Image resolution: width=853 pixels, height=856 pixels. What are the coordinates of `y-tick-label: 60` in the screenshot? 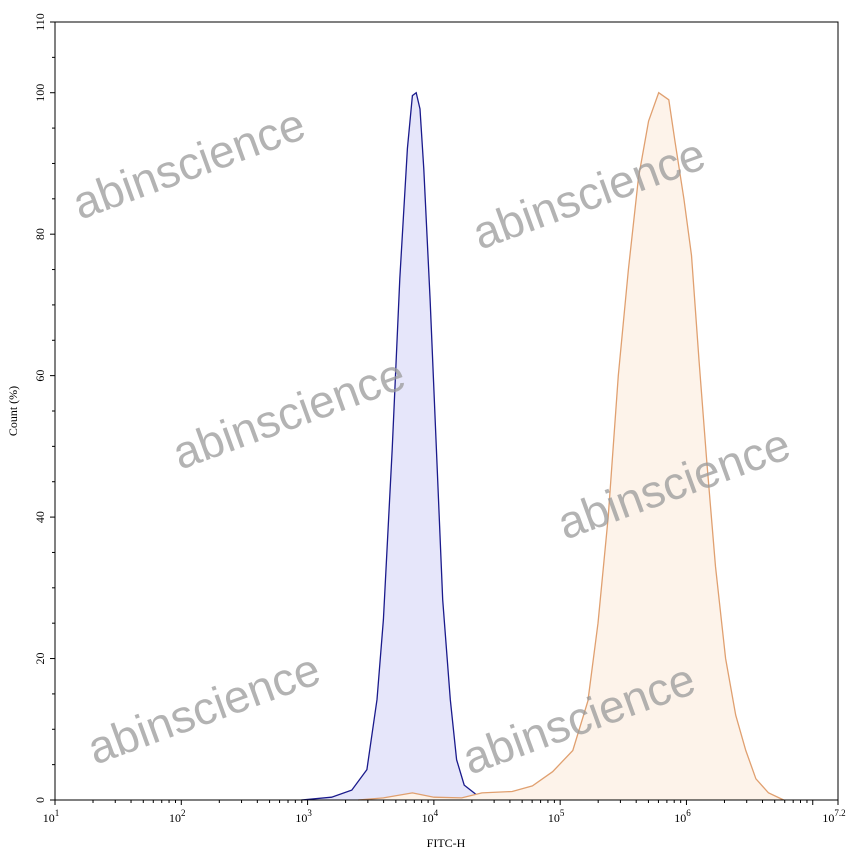 It's located at (40, 376).